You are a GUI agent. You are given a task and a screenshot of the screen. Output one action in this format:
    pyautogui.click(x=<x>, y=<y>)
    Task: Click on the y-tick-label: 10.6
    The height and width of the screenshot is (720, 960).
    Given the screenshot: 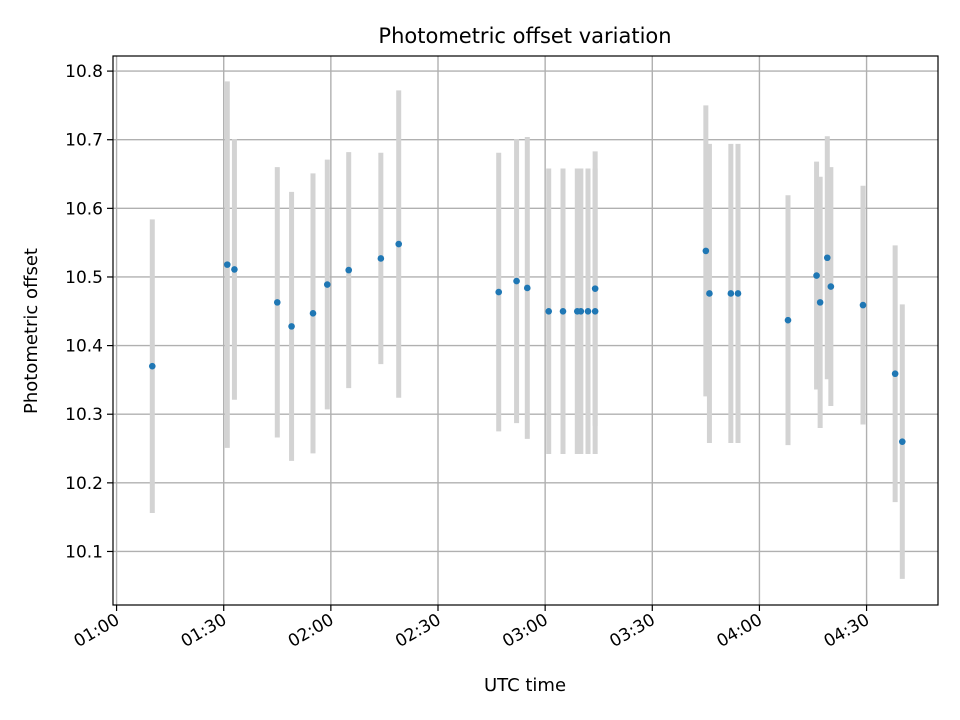 What is the action you would take?
    pyautogui.click(x=84, y=209)
    